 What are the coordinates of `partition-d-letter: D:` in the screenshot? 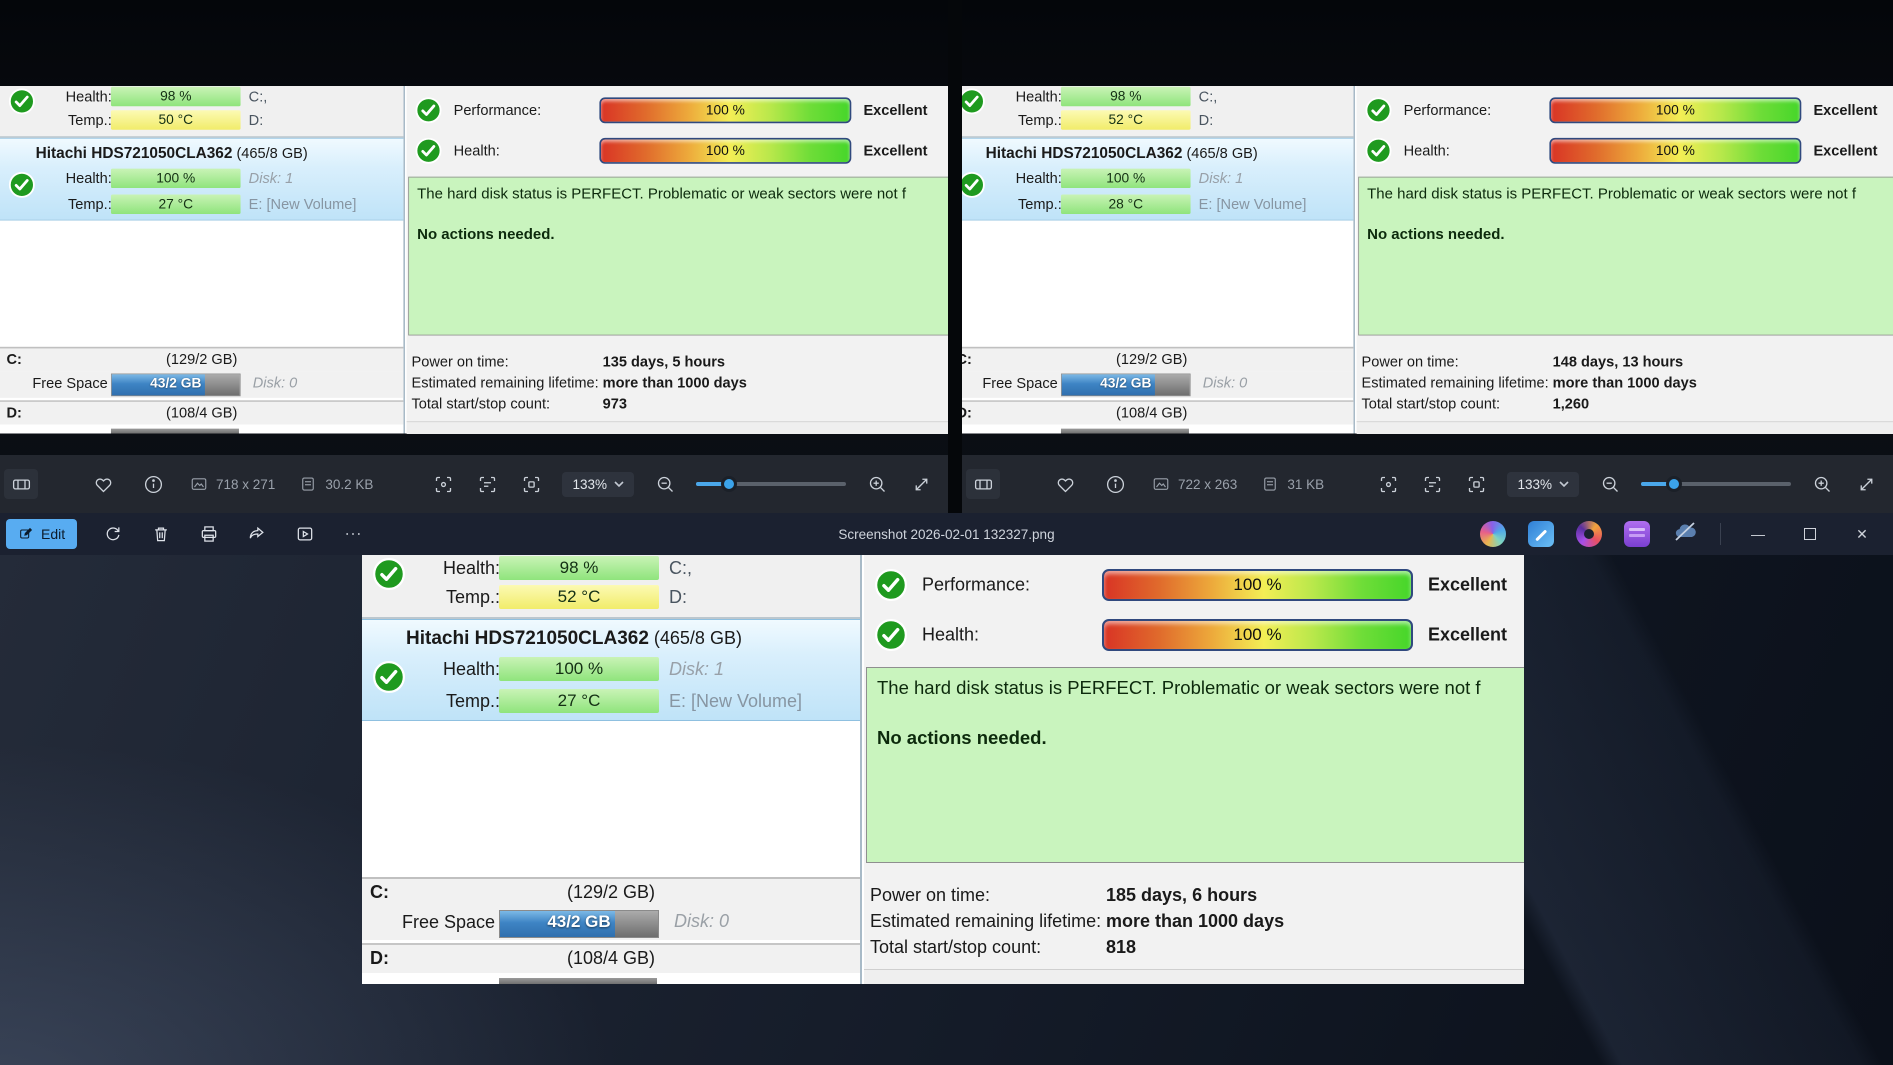 It's located at (967, 412).